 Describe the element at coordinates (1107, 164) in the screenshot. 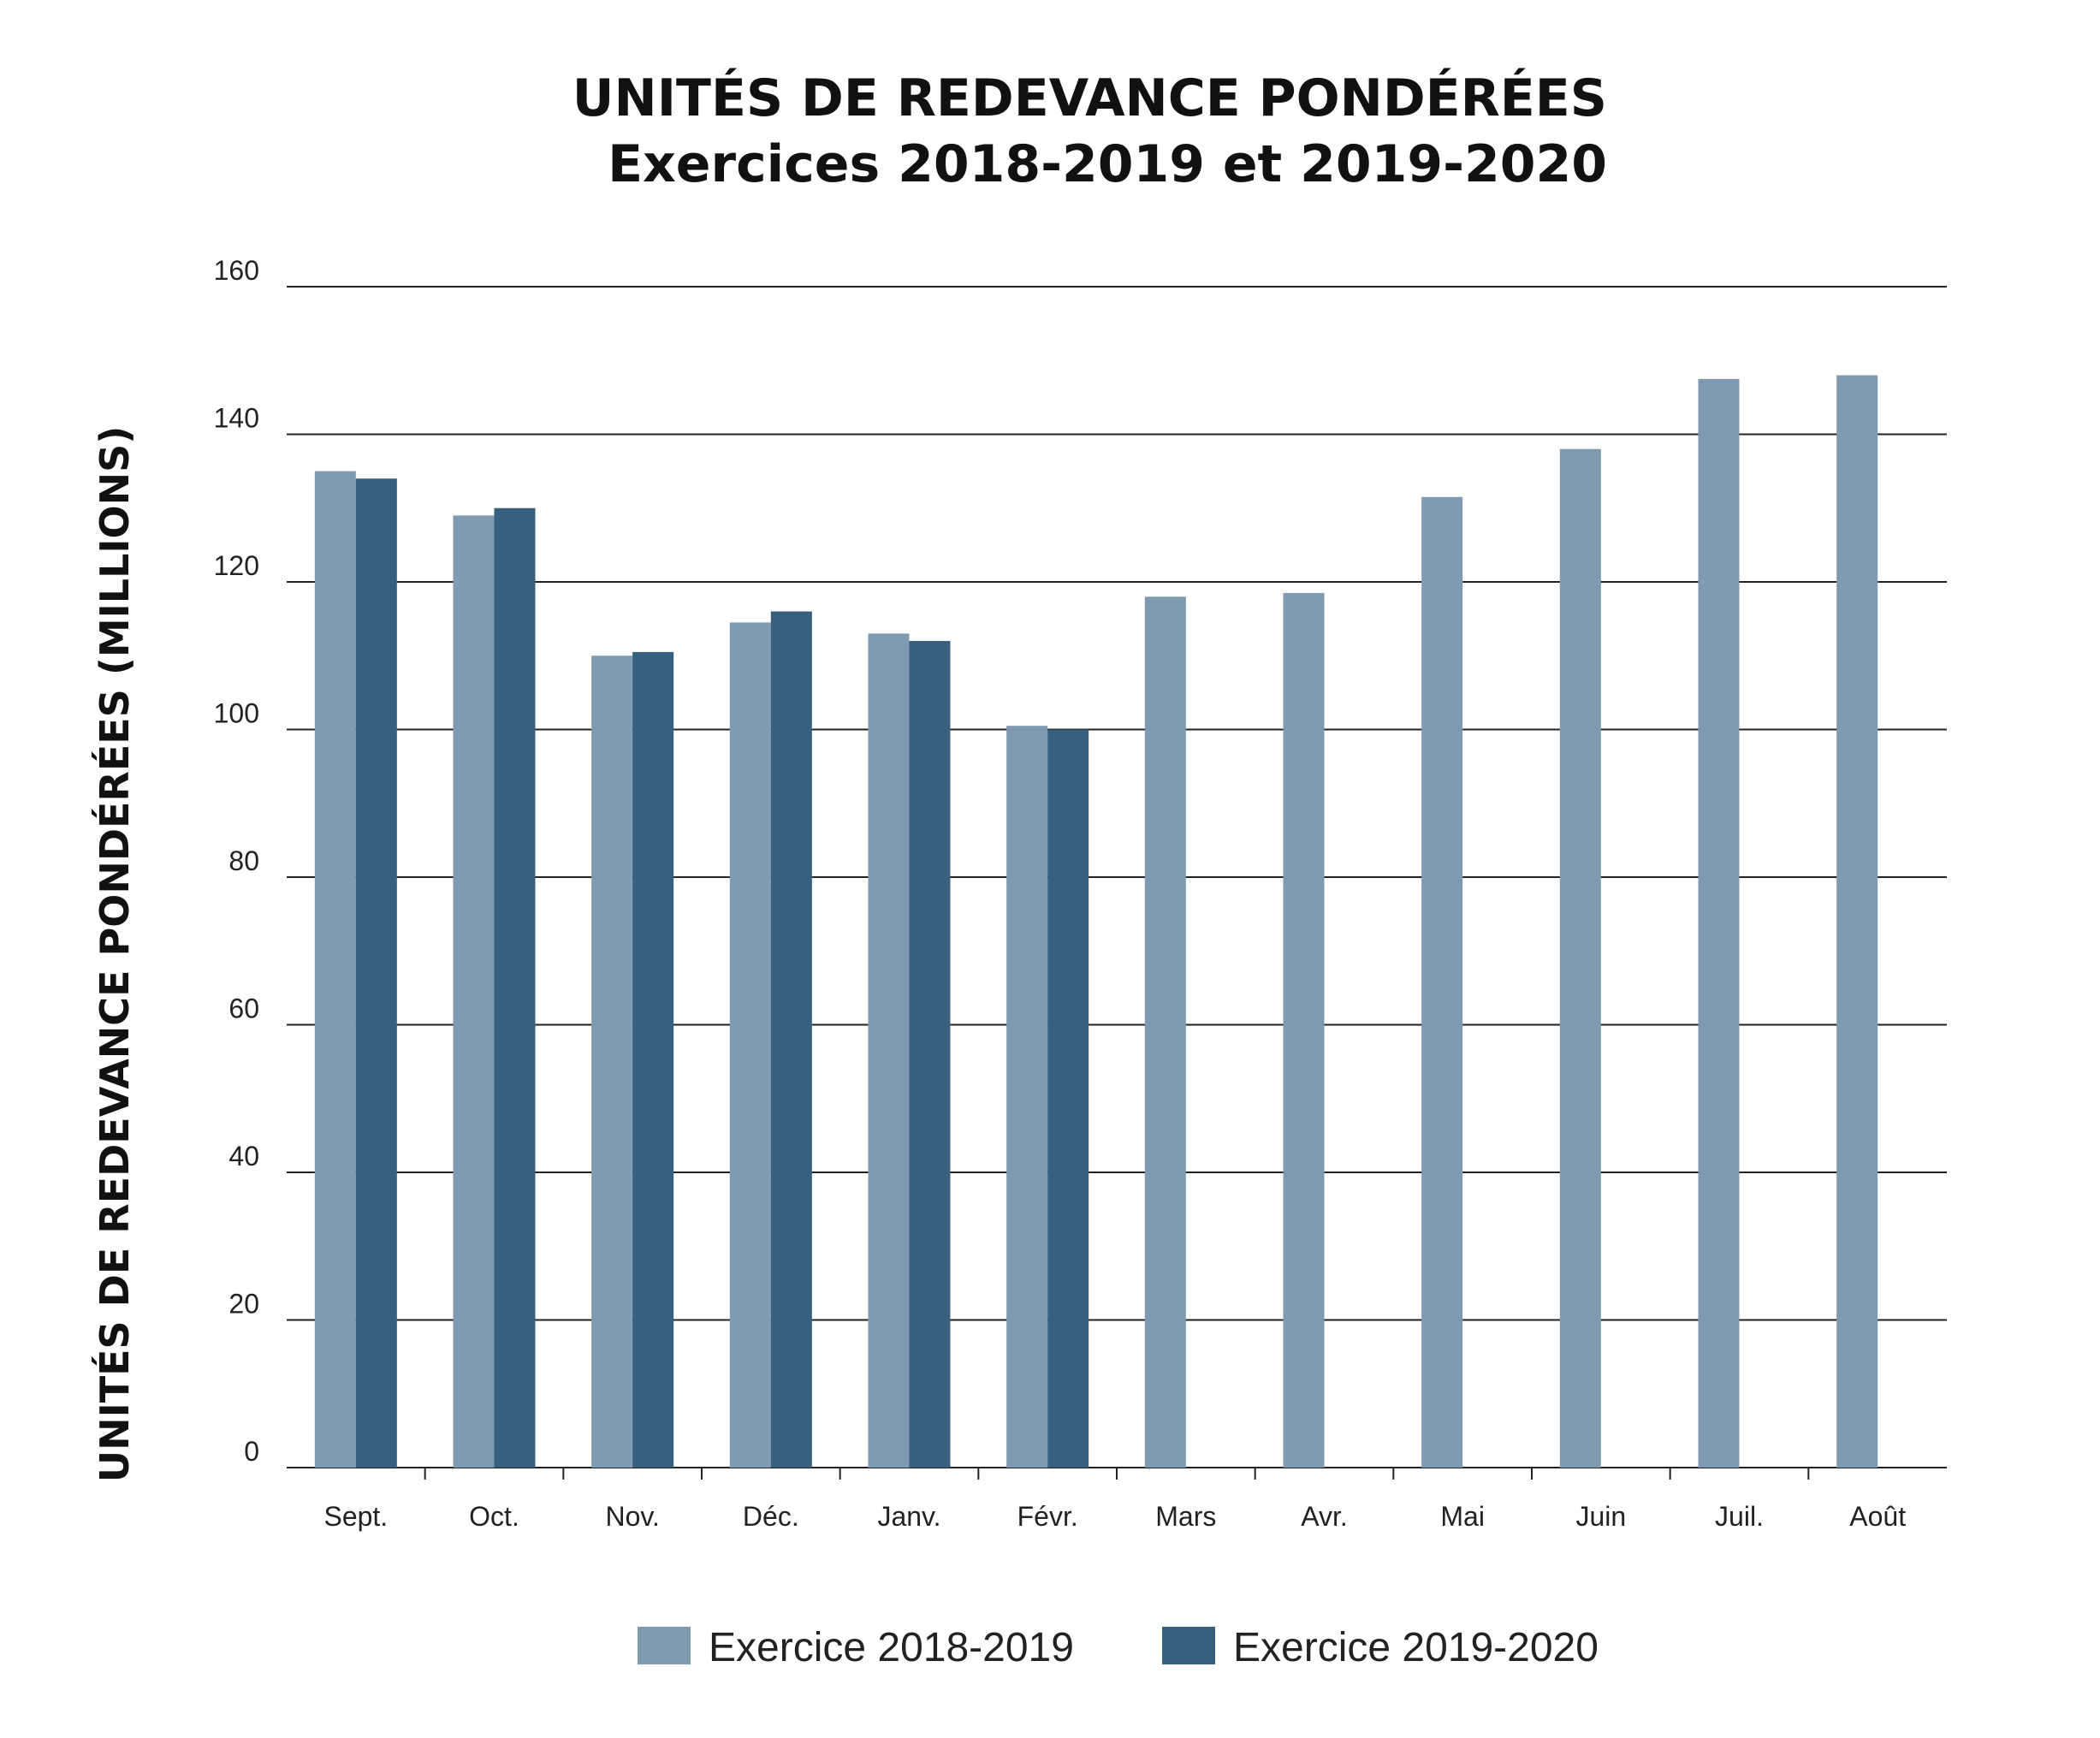

I see `chart-subtitle: Exercices 2018-2019 et 2019-2020` at that location.